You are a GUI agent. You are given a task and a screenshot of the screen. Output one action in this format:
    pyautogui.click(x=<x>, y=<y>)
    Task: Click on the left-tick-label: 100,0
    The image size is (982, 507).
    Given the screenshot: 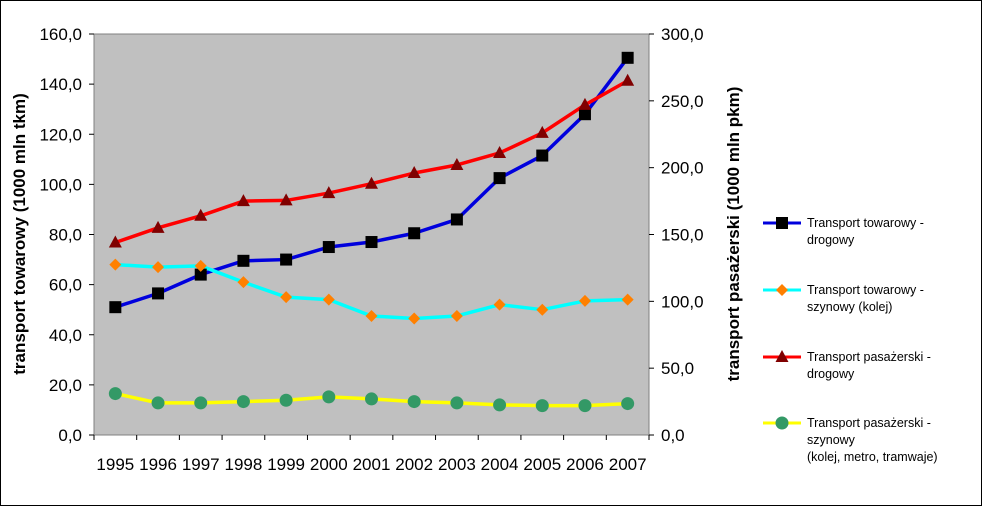 What is the action you would take?
    pyautogui.click(x=60, y=184)
    